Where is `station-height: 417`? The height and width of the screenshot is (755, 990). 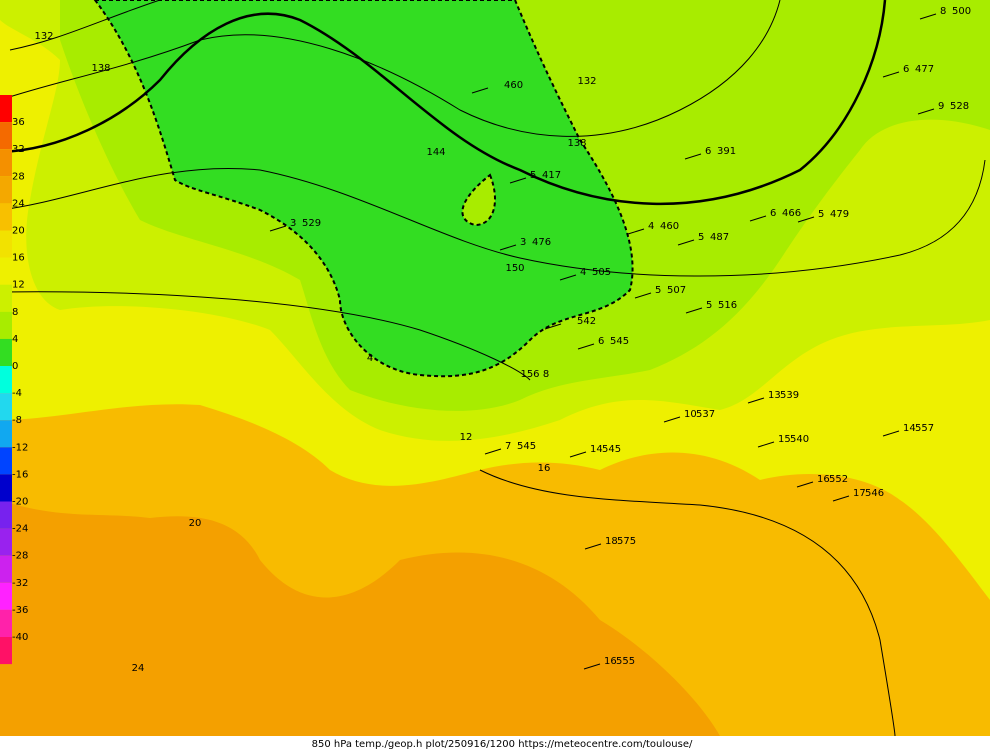 station-height: 417 is located at coordinates (551, 175).